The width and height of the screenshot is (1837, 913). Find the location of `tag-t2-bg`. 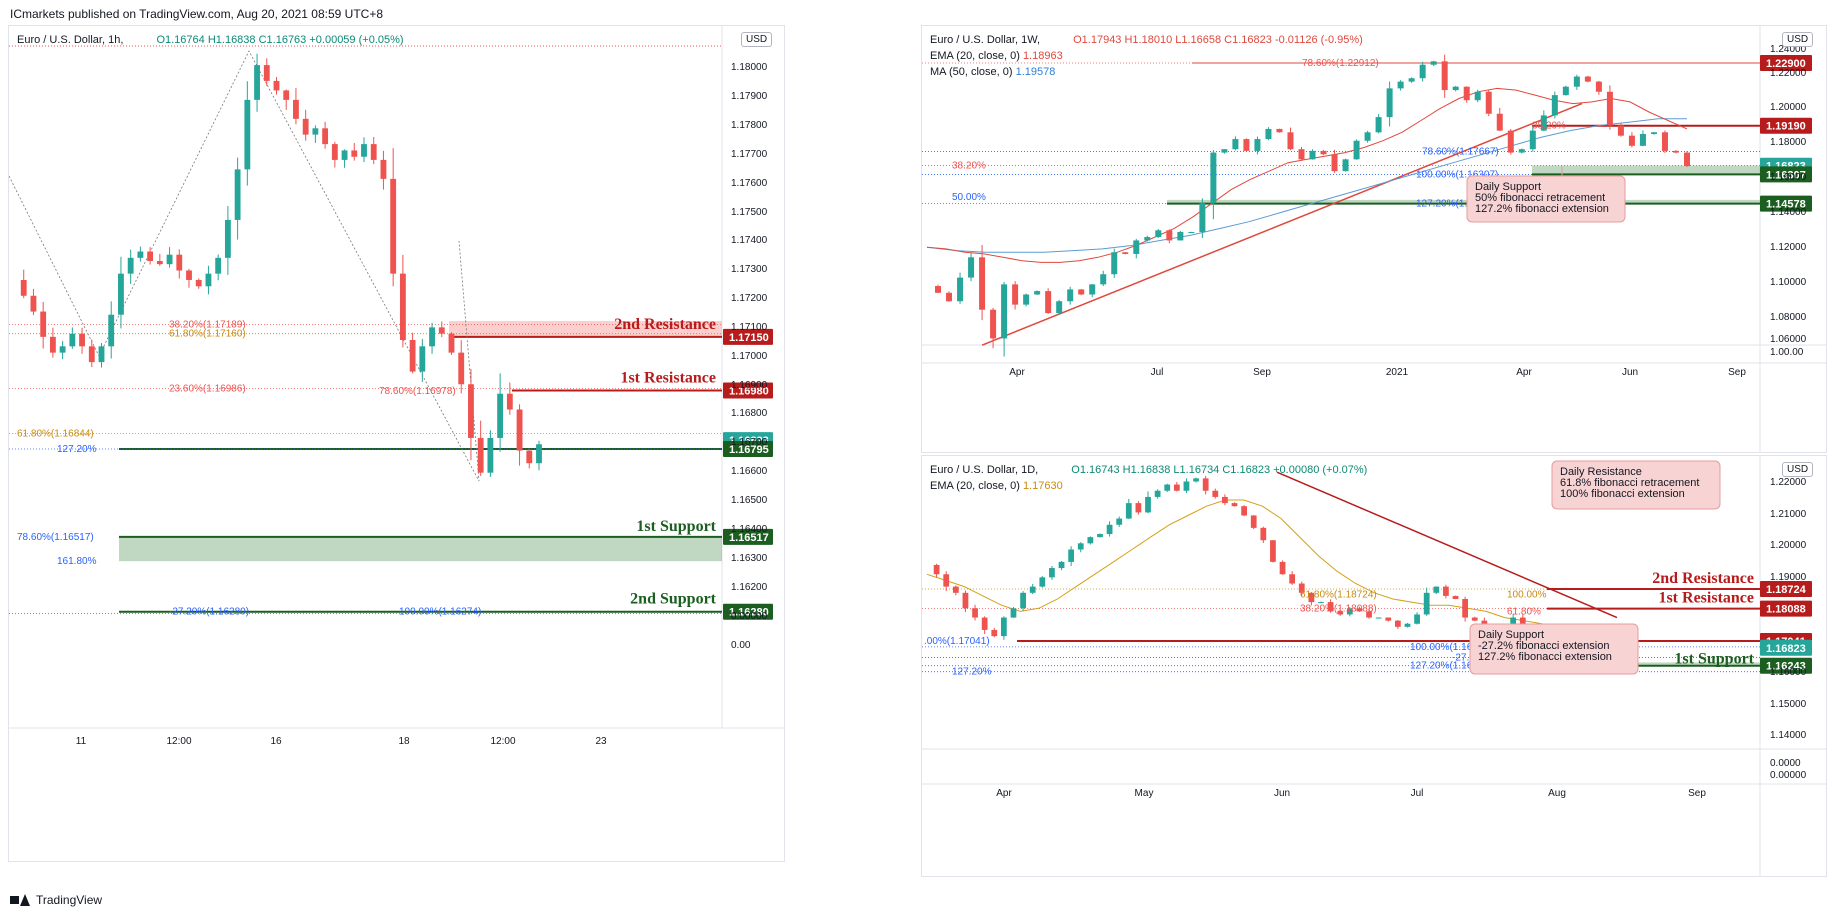

tag-t2-bg is located at coordinates (1786, 125).